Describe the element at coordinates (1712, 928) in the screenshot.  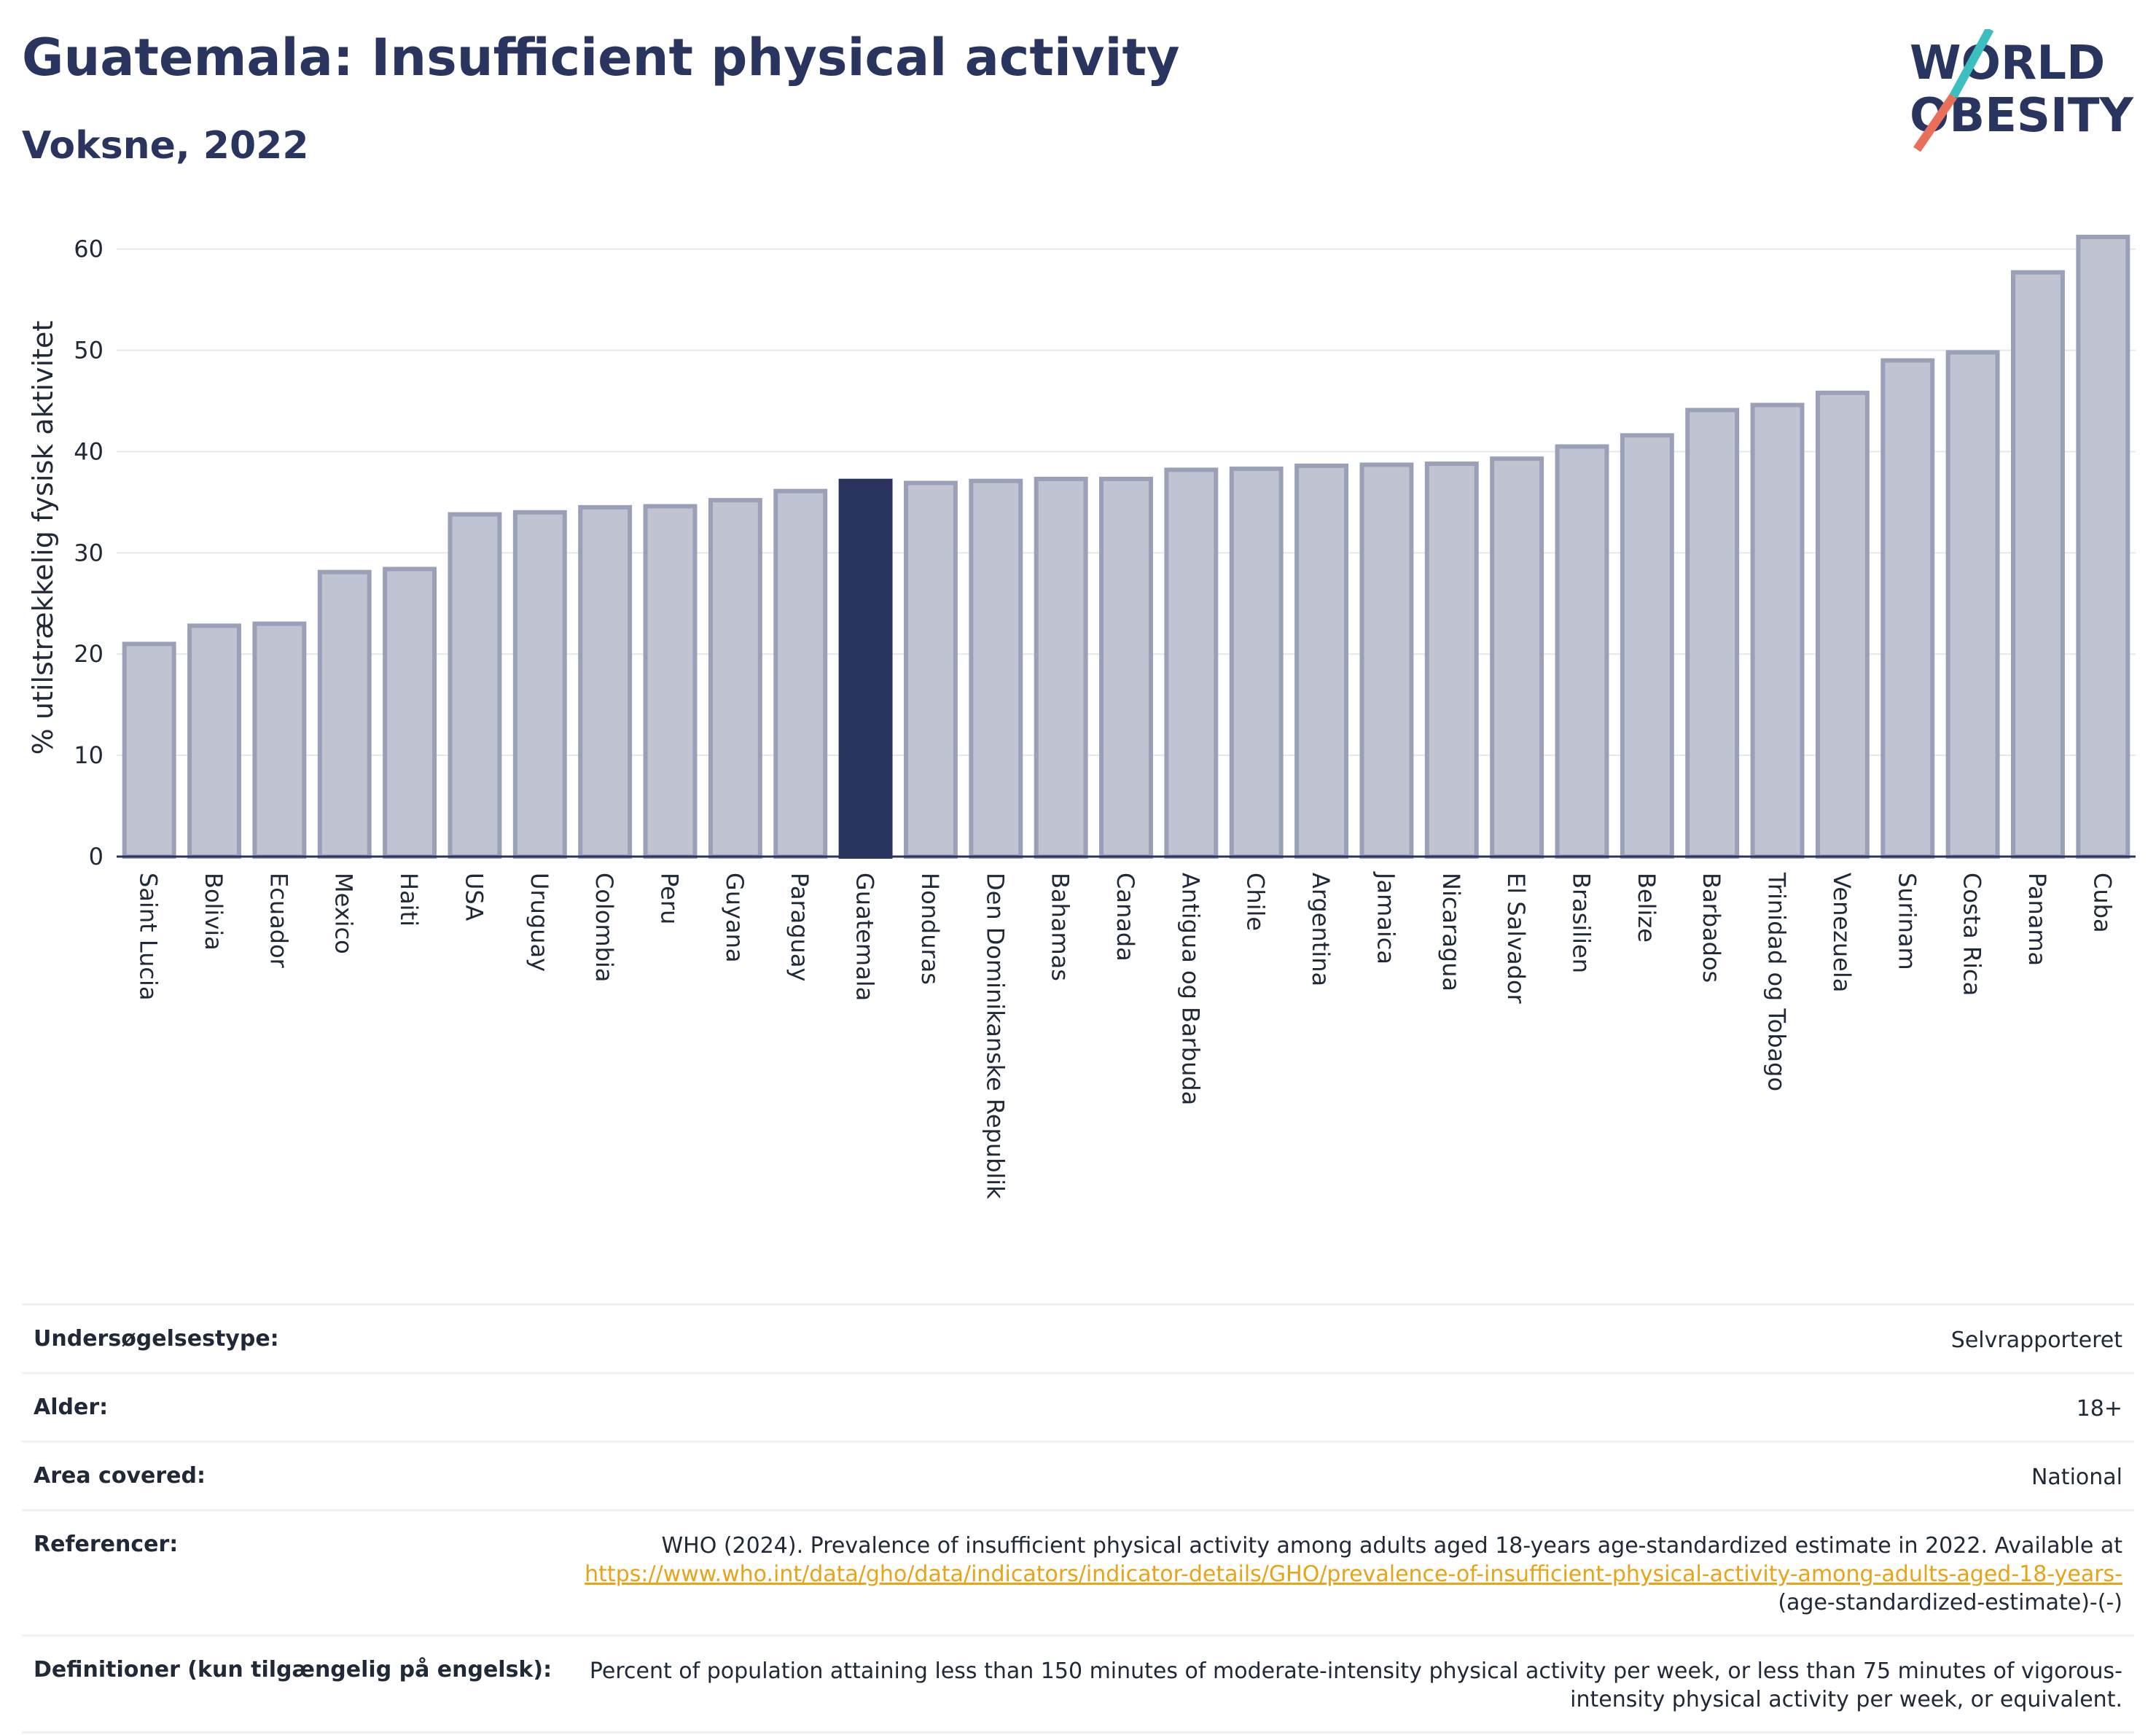
I see `x-tick-label: Barbados` at that location.